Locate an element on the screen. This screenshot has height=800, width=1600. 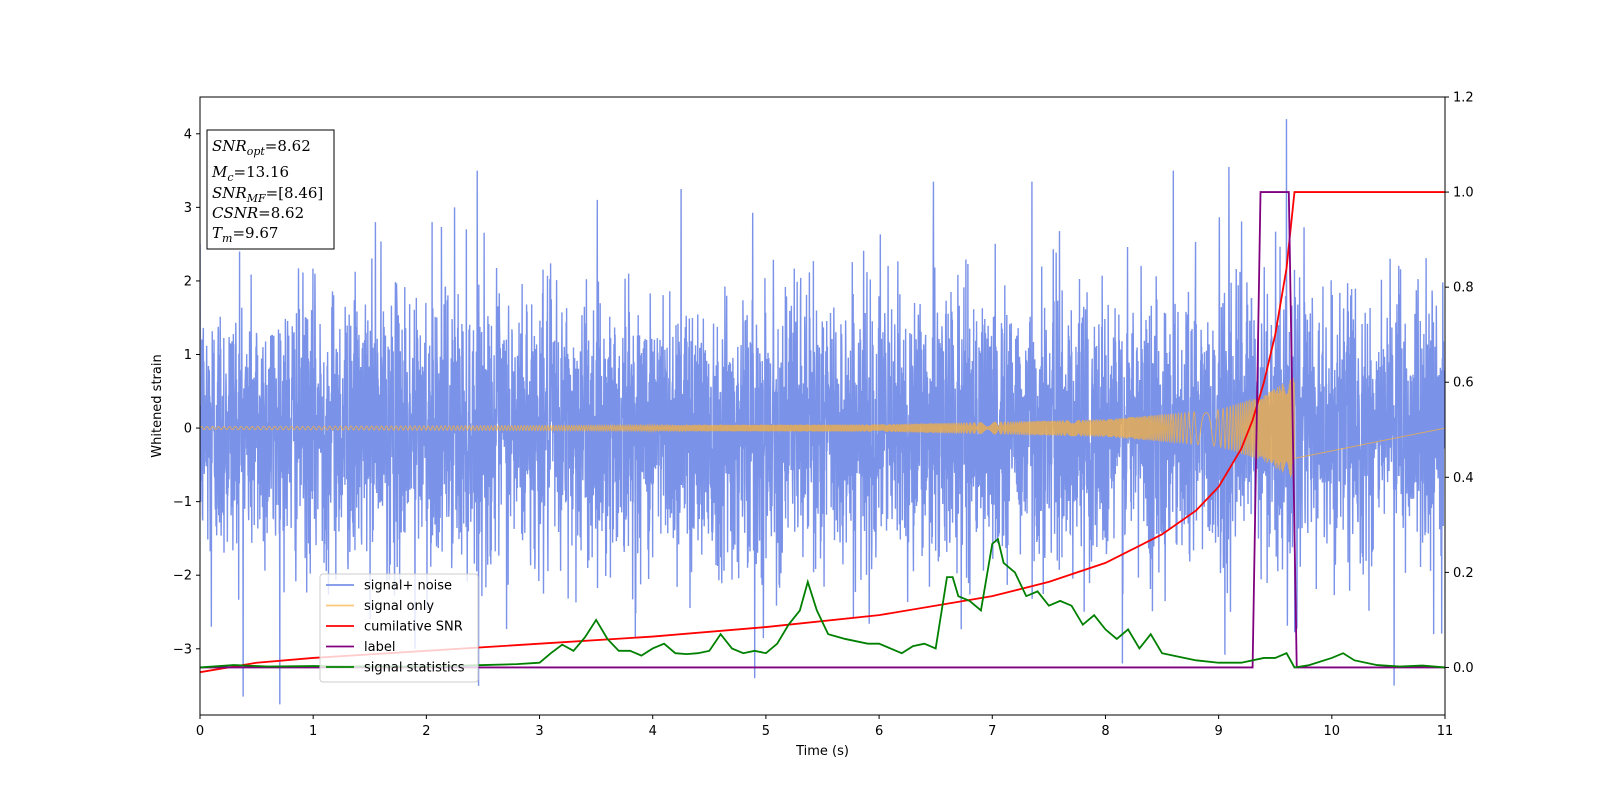
legend-label: signal+ noise is located at coordinates (408, 586).